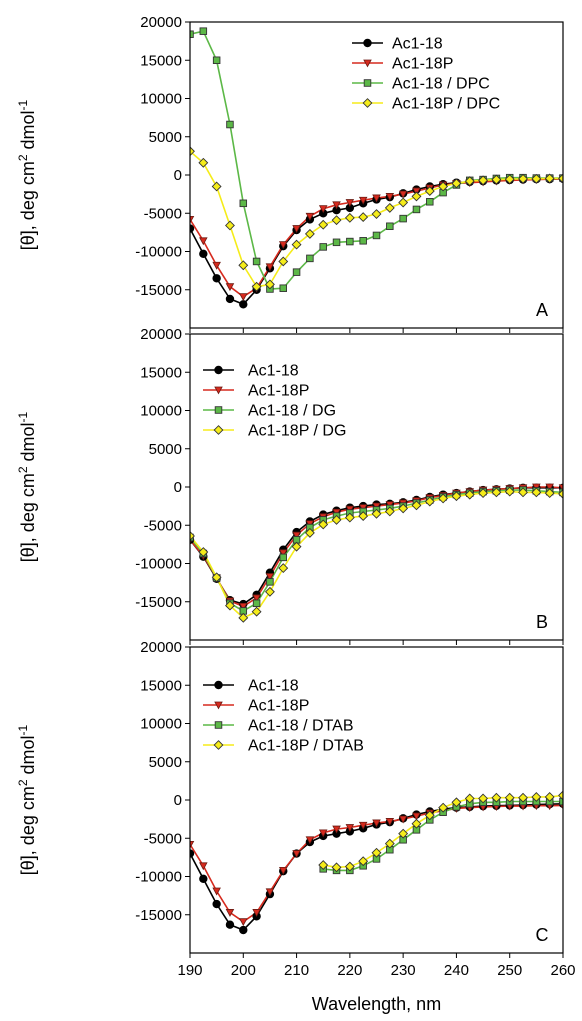 Image resolution: width=582 pixels, height=1021 pixels. I want to click on legend-label: Ac1-18 / DPC, so click(441, 84).